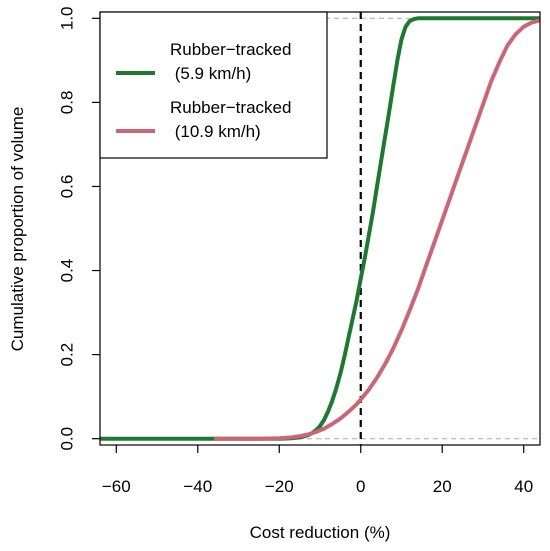 This screenshot has height=551, width=550. Describe the element at coordinates (279, 486) in the screenshot. I see `x-tick-label: −20` at that location.